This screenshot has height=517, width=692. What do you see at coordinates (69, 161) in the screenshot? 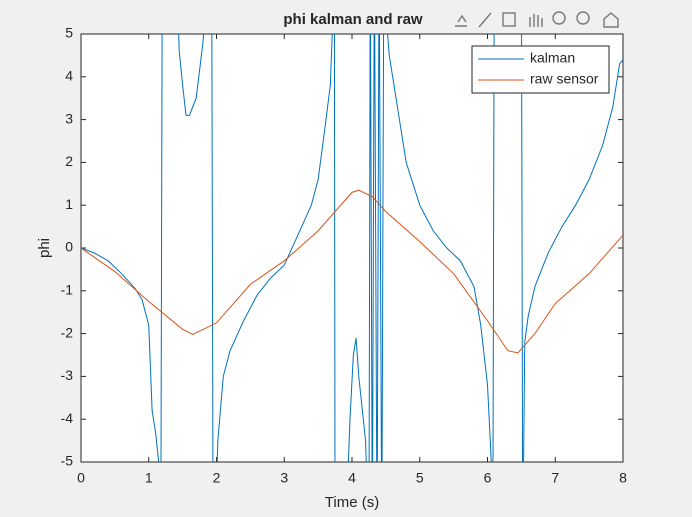
I see `y-tick-label: 2` at bounding box center [69, 161].